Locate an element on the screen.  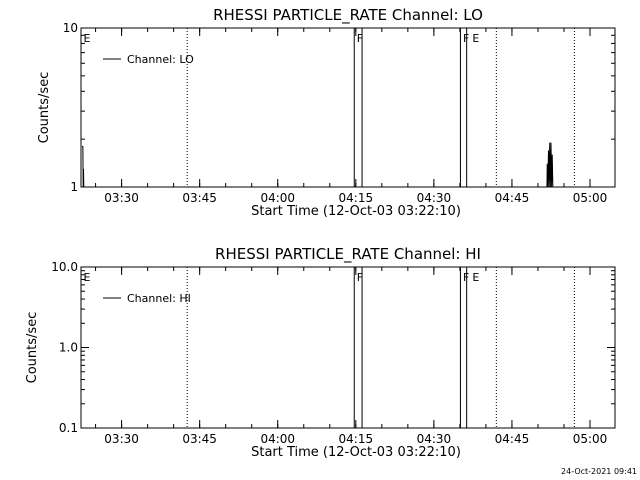
hi-chart-title: RHESSI PARTICLE_RATE Channel: HI is located at coordinates (348, 254).